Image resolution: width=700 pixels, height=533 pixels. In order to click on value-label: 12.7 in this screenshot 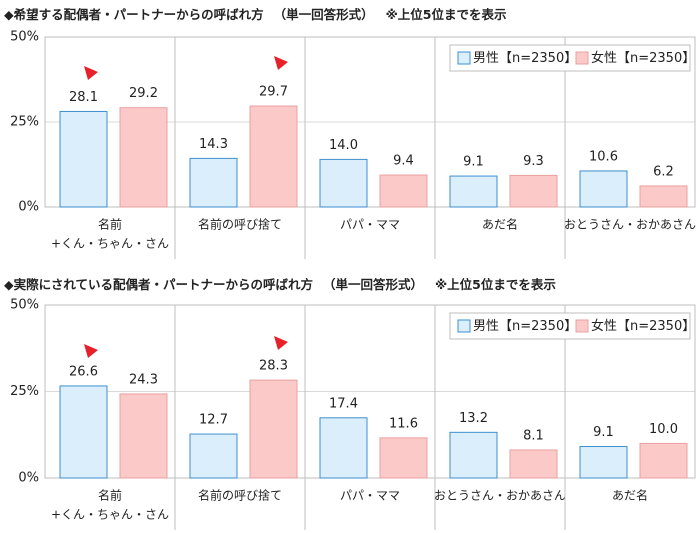, I will do `click(213, 420)`.